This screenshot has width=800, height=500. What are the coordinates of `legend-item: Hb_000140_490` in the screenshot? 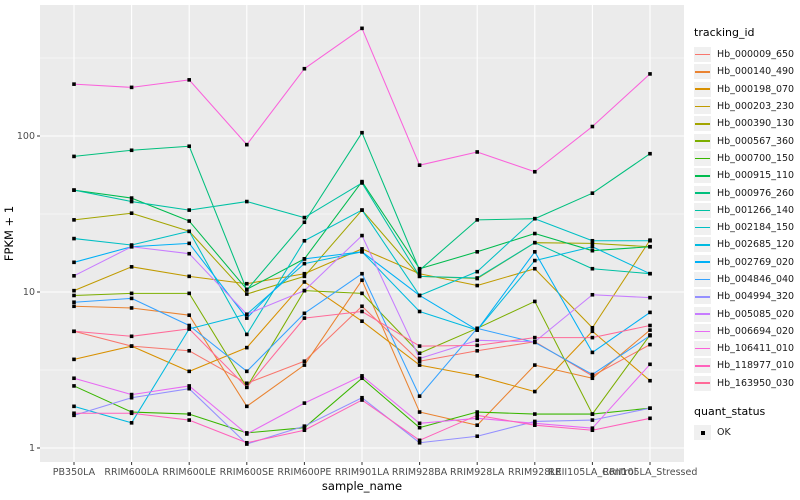 It's located at (746, 71).